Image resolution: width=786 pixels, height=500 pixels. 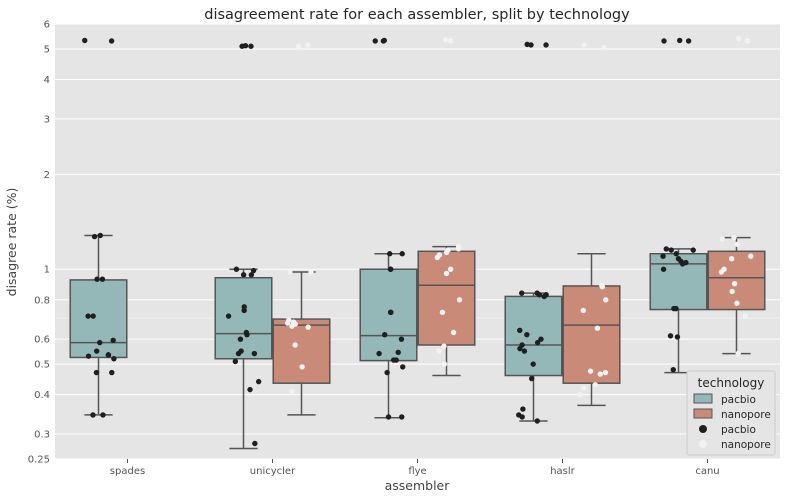 I want to click on y-tick-label: 0.3, so click(x=42, y=435).